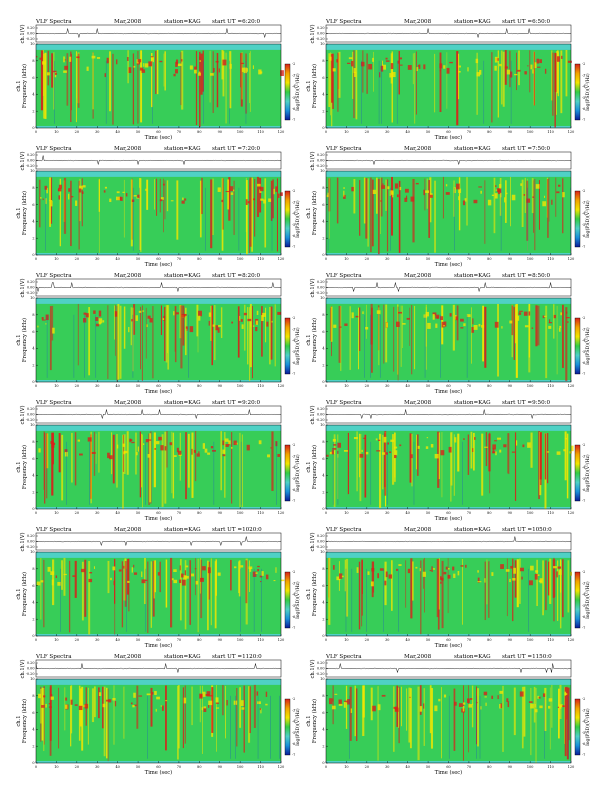 The image size is (612, 796). I want to click on x-tick-label: 80, so click(199, 386).